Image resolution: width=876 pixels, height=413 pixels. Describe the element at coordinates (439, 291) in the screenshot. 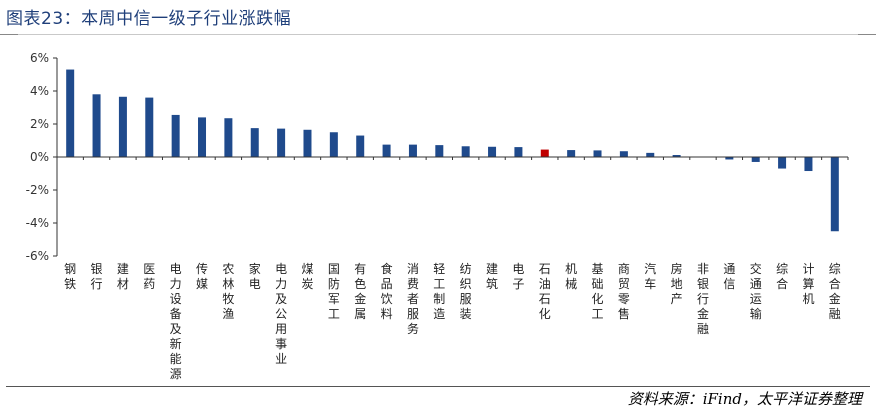

I see `x-tick-label: 轻工制造` at that location.